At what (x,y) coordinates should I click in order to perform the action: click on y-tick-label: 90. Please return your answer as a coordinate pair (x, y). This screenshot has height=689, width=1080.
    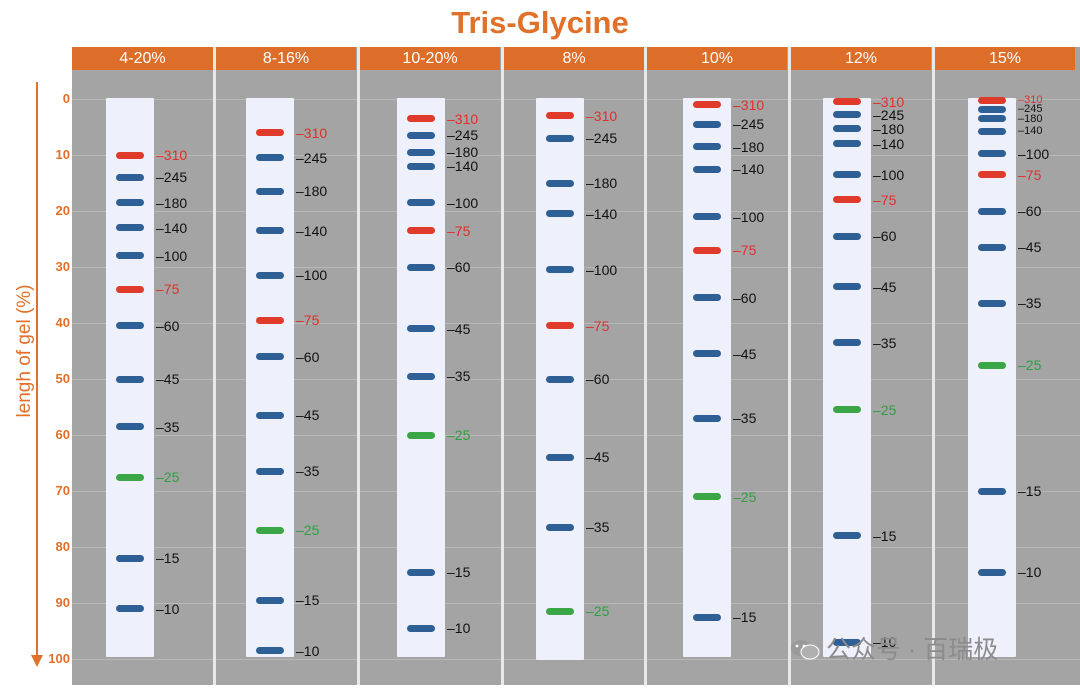
    Looking at the image, I should click on (62, 602).